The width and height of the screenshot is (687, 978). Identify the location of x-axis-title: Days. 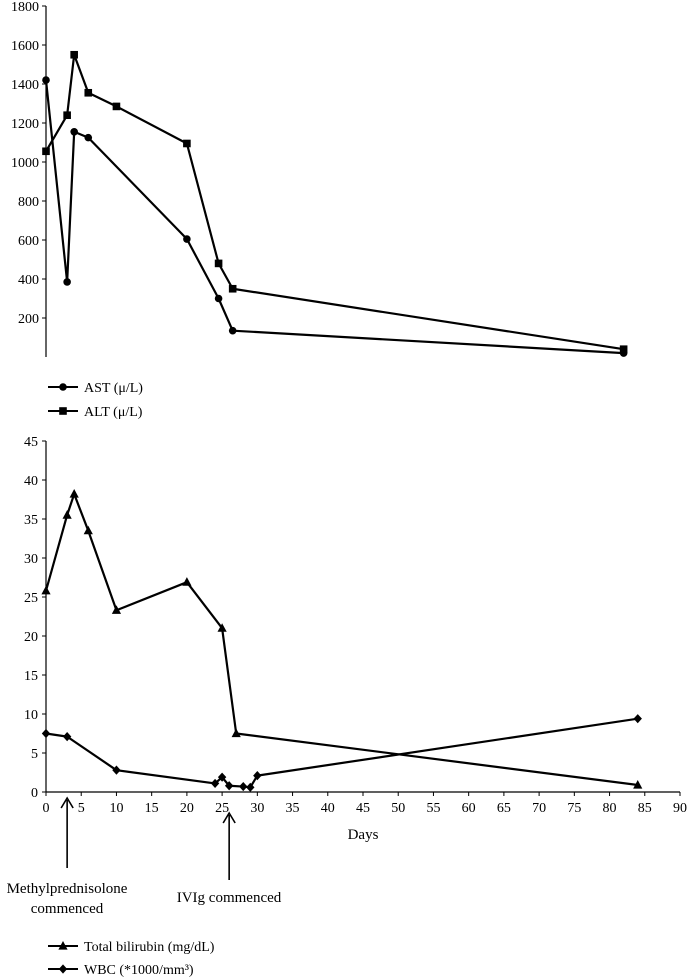
(363, 835).